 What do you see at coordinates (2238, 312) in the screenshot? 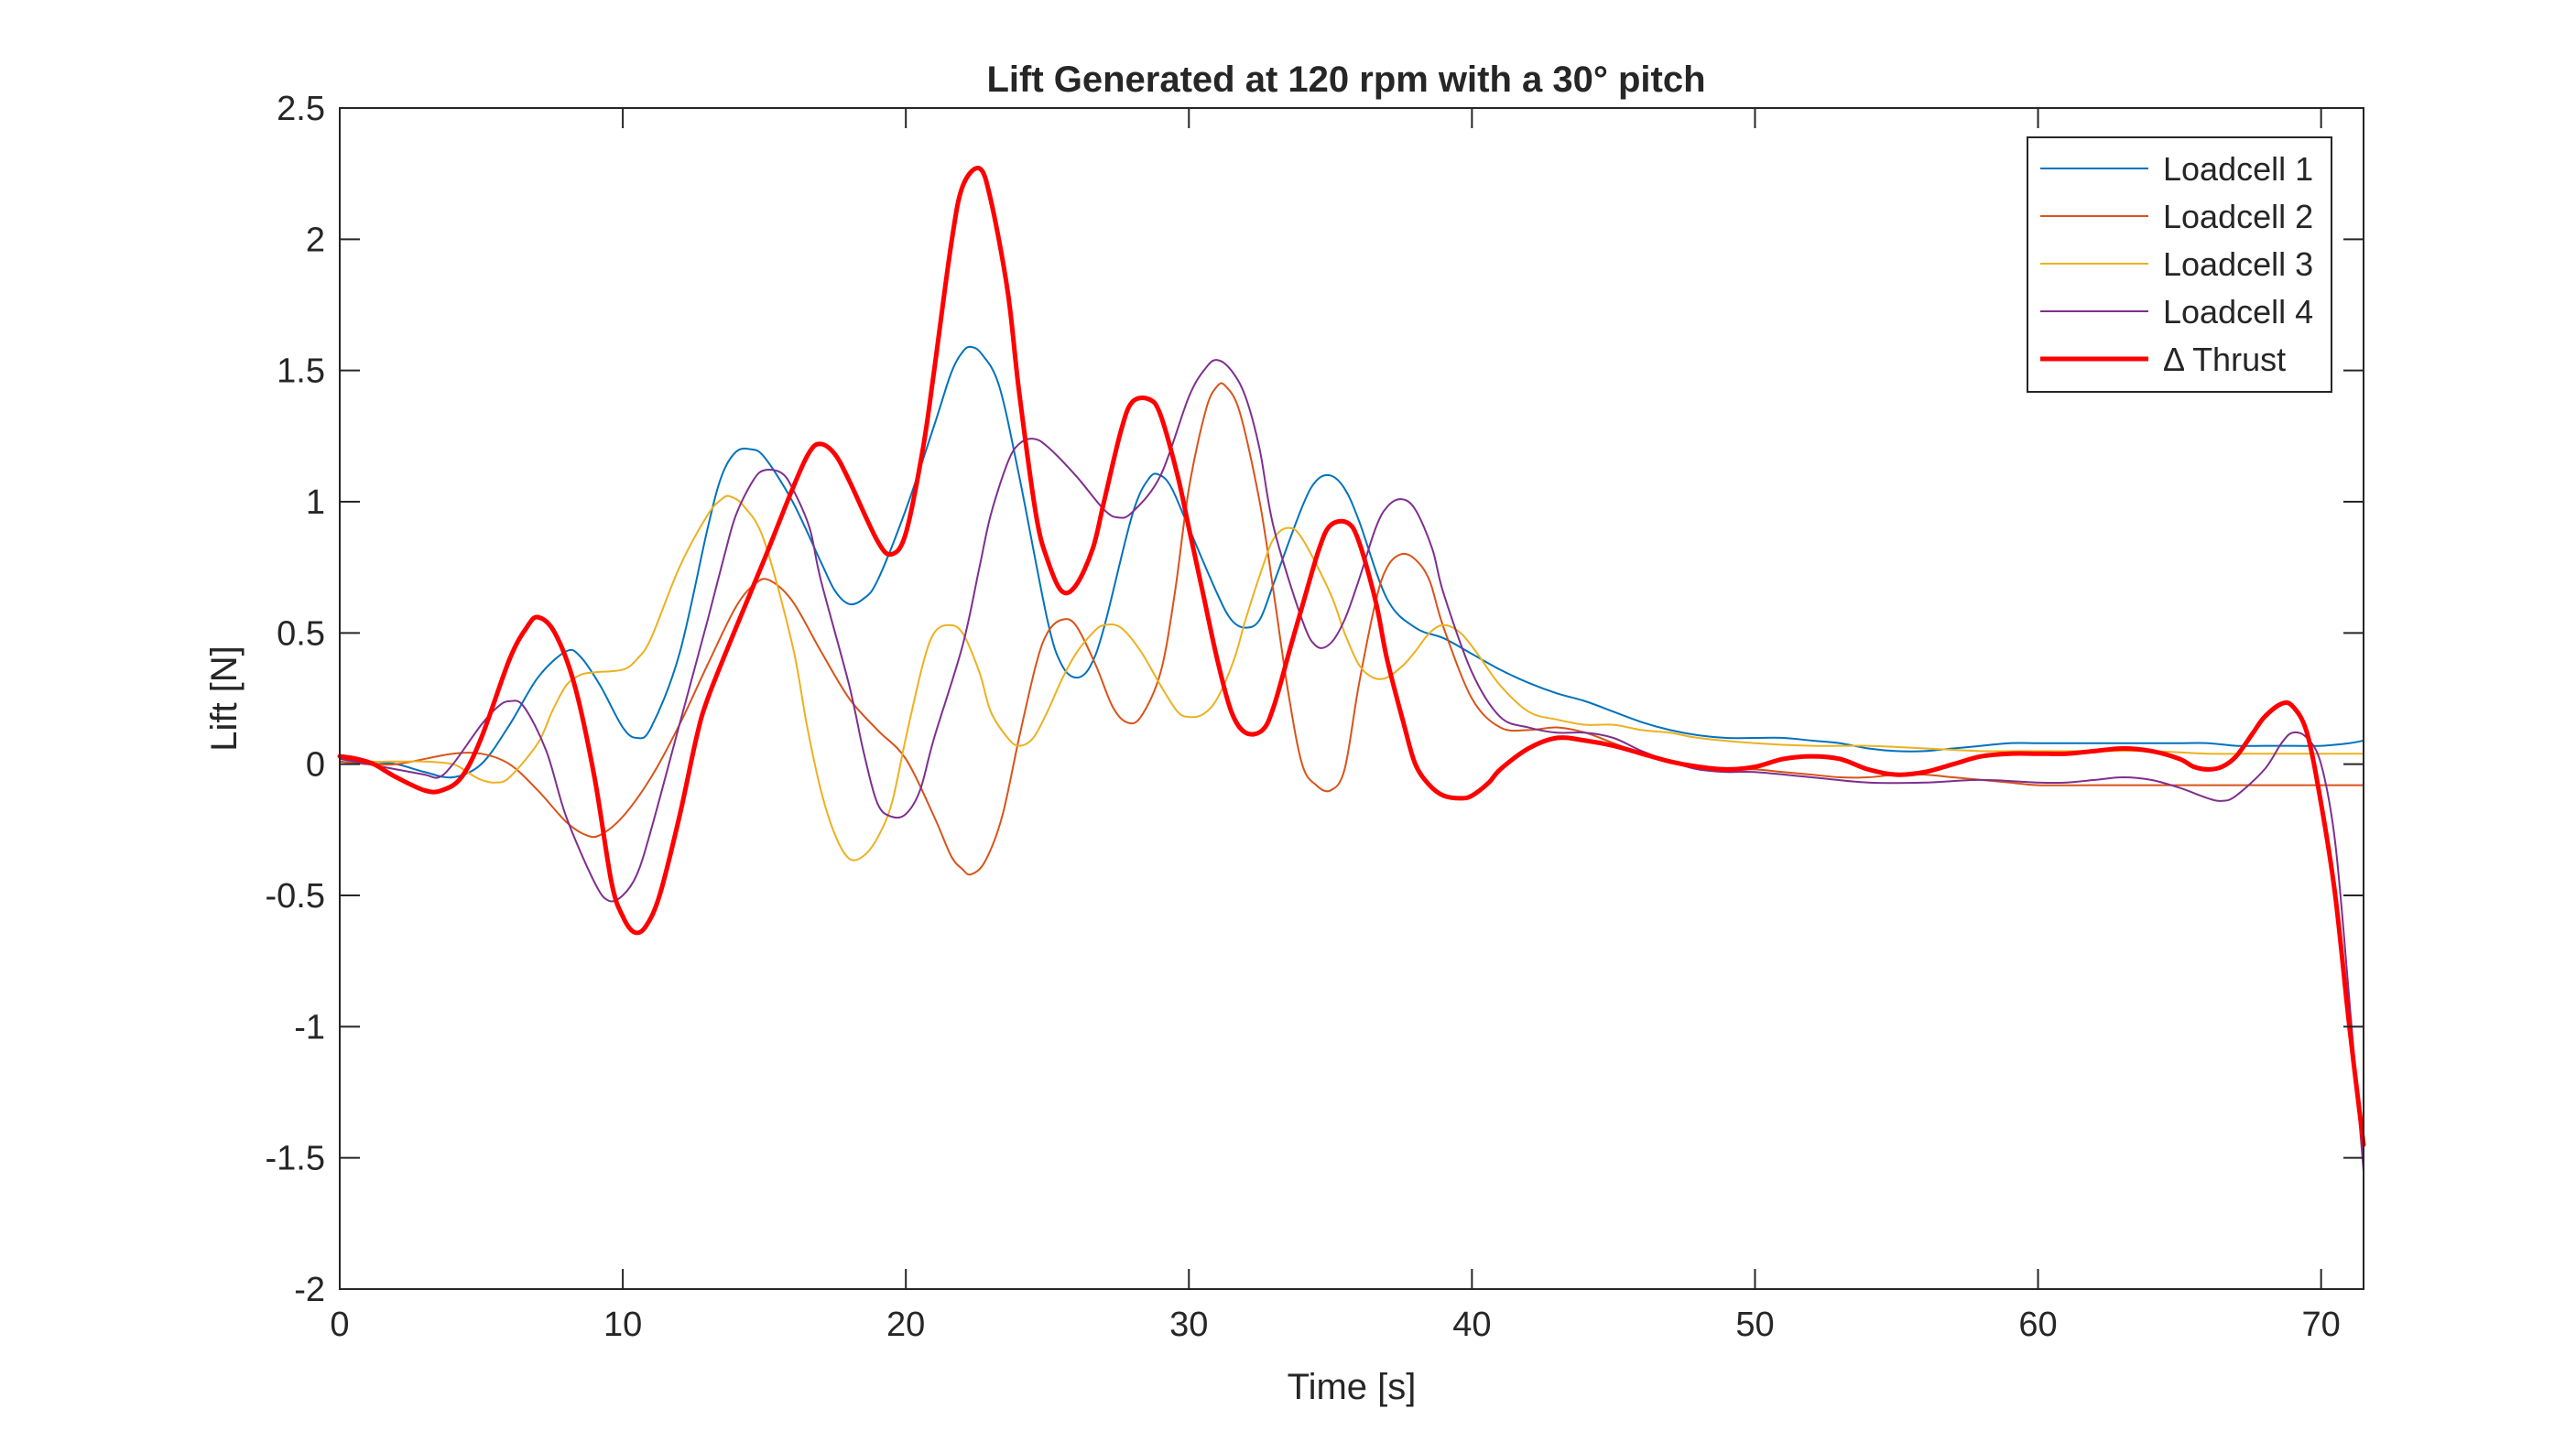
I see `legend-label: Loadcell 4` at bounding box center [2238, 312].